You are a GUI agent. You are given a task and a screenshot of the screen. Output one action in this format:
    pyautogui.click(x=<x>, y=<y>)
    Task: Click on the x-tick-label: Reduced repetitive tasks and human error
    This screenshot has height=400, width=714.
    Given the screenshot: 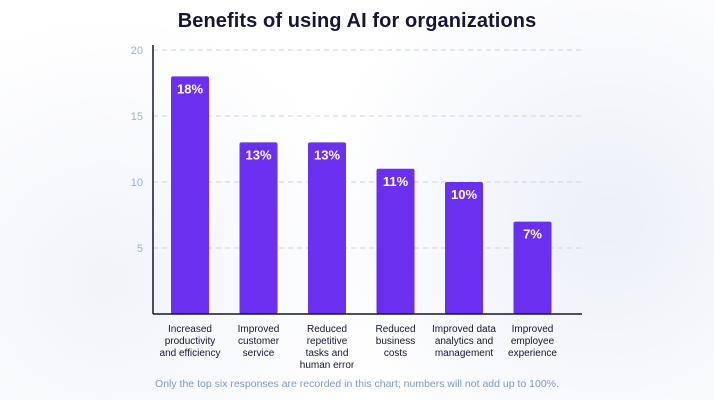 What is the action you would take?
    pyautogui.click(x=327, y=347)
    